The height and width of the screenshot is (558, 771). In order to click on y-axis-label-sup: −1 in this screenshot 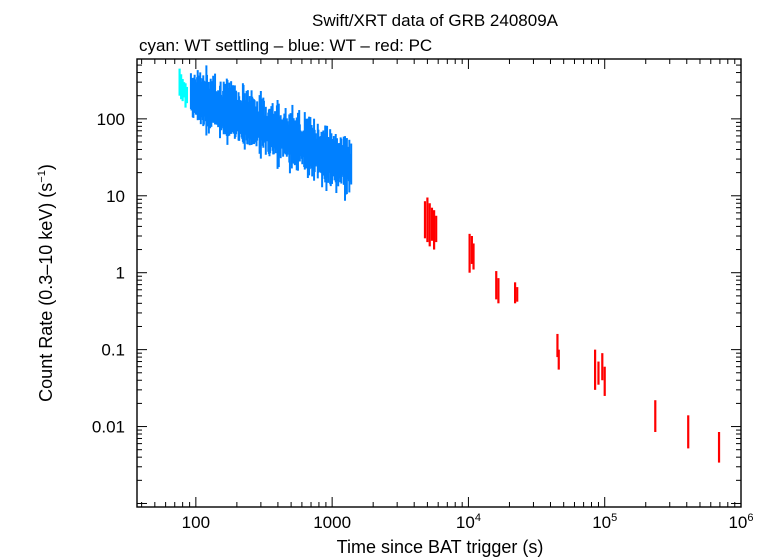, I will do `click(42, 176)`.